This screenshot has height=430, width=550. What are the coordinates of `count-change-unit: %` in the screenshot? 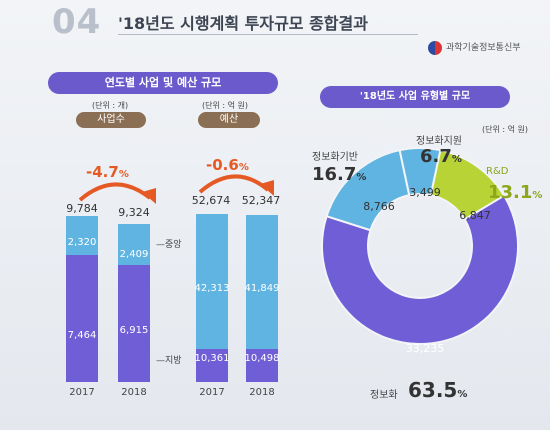 It's located at (123, 174).